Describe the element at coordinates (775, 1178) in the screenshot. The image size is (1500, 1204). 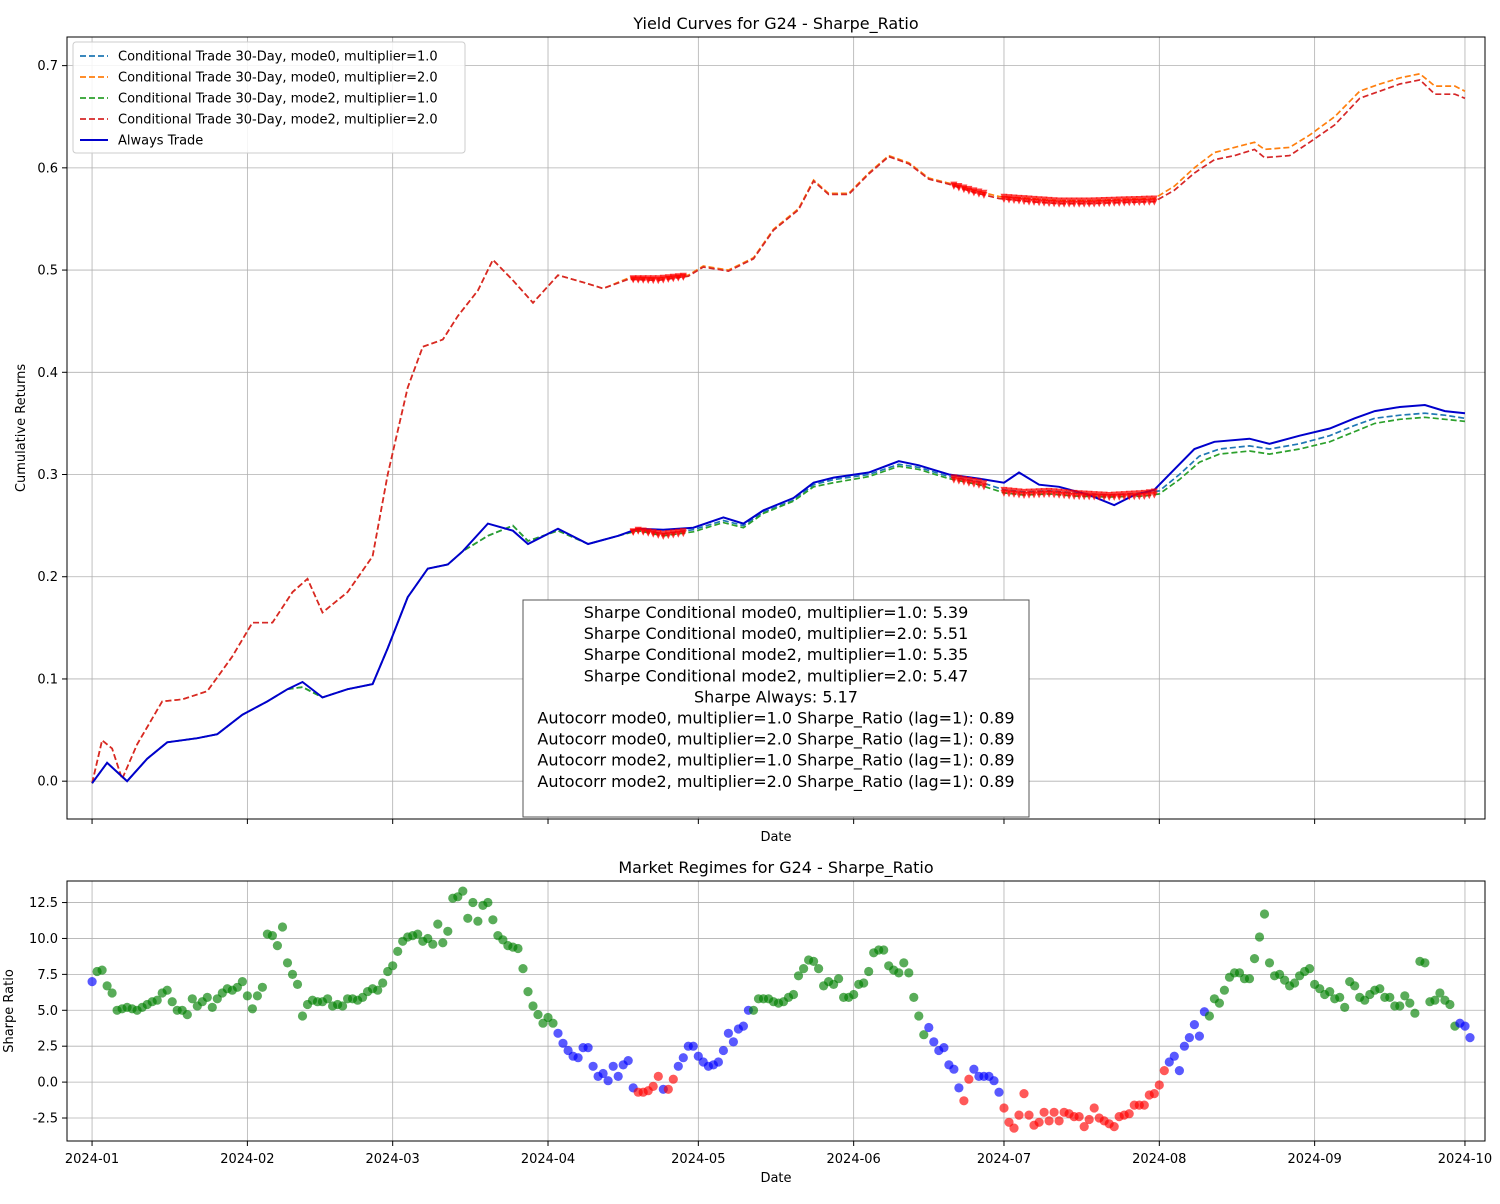
I see `regime-chart-x-axis-label: Date` at that location.